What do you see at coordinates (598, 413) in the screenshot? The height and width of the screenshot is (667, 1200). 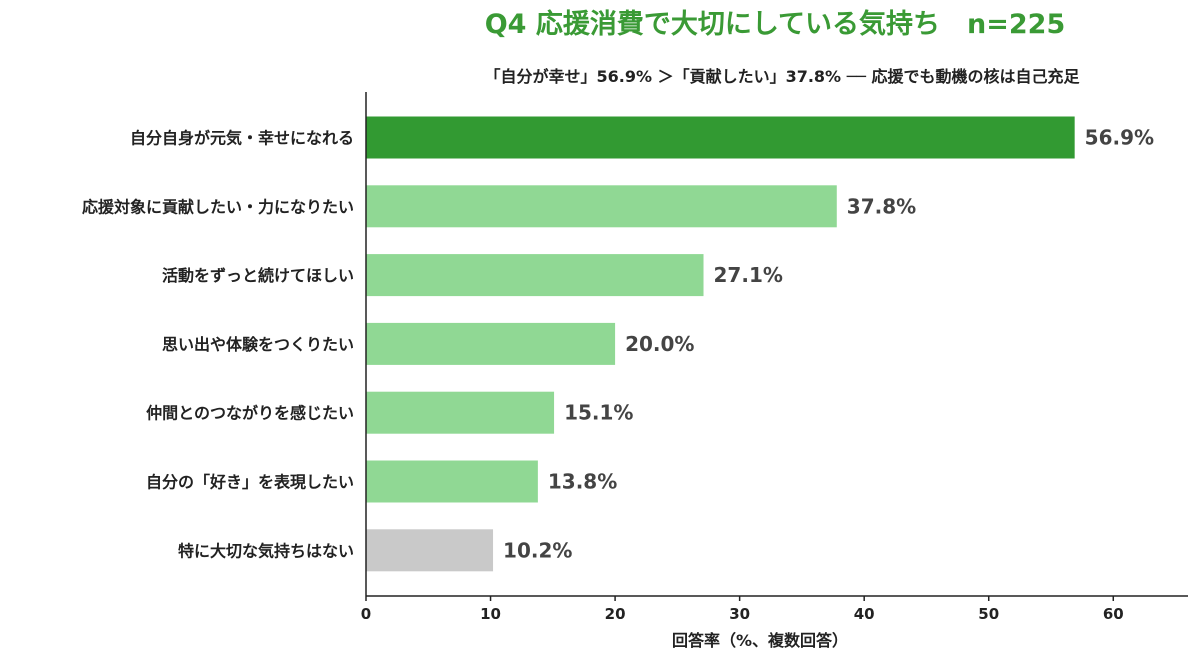 I see `value-label: 15.1%` at bounding box center [598, 413].